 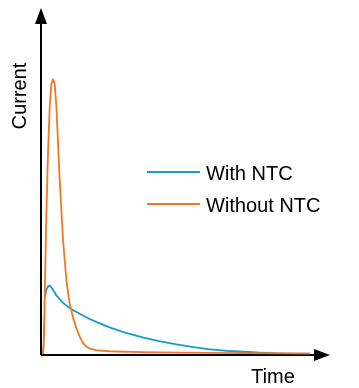 I want to click on x-axis-arrow, so click(x=322, y=355).